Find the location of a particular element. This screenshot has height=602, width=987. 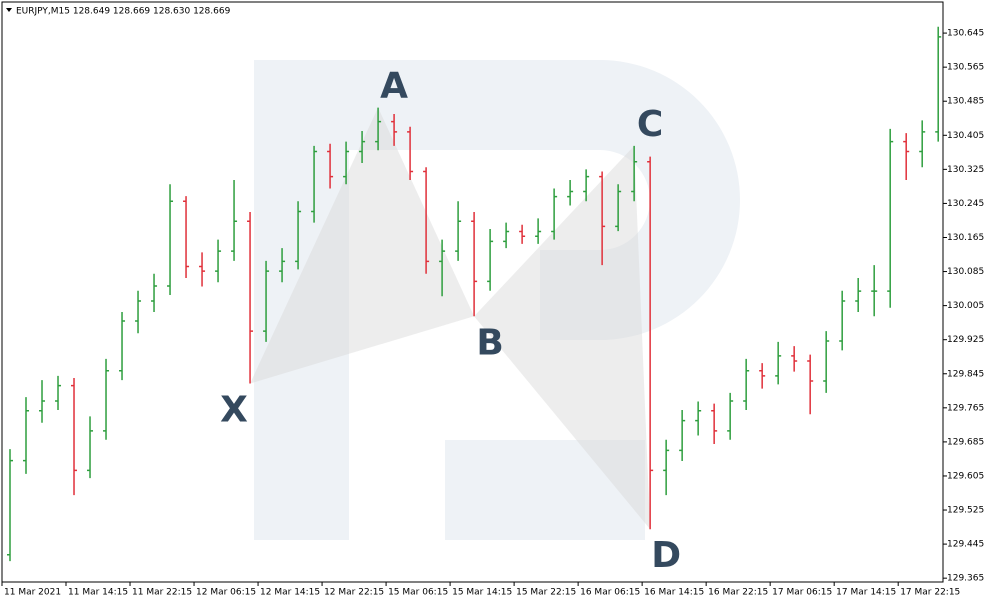

y-tick-label: 129.765 is located at coordinates (965, 408).